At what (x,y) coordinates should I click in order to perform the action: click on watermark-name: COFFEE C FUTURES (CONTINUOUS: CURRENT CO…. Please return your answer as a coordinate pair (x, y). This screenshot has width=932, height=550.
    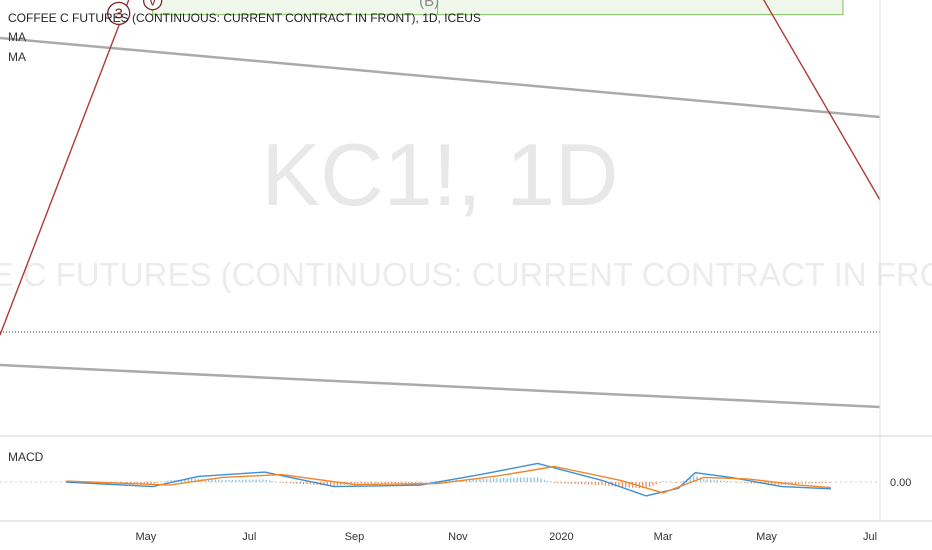
    Looking at the image, I should click on (466, 274).